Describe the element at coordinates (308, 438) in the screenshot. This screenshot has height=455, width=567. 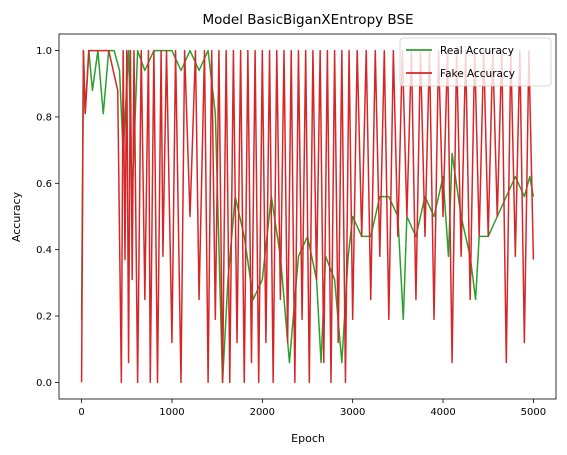
I see `x-axis-label: Epoch` at that location.